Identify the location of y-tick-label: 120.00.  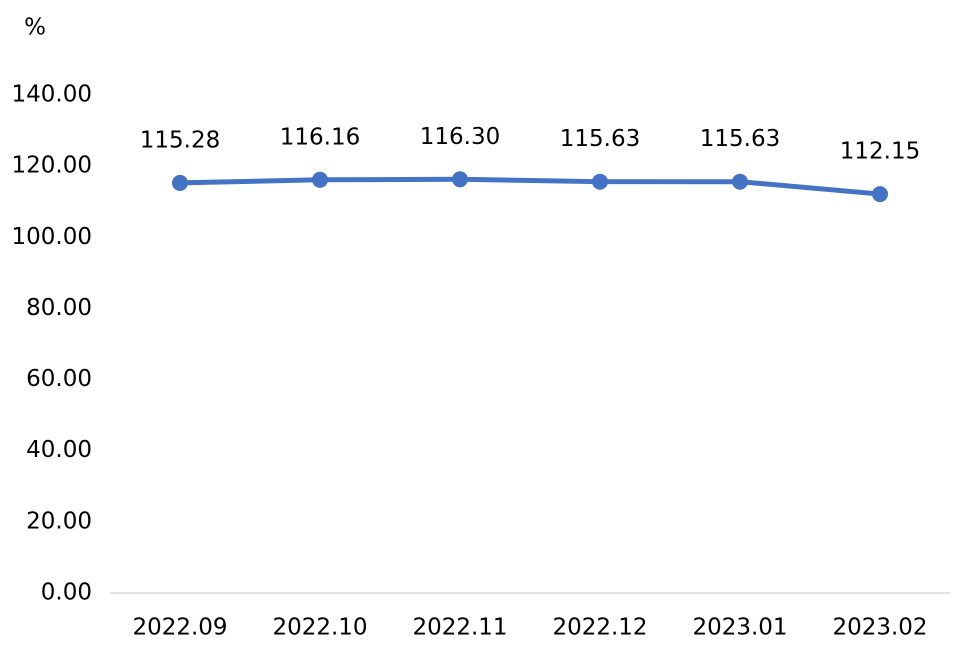
(52, 166).